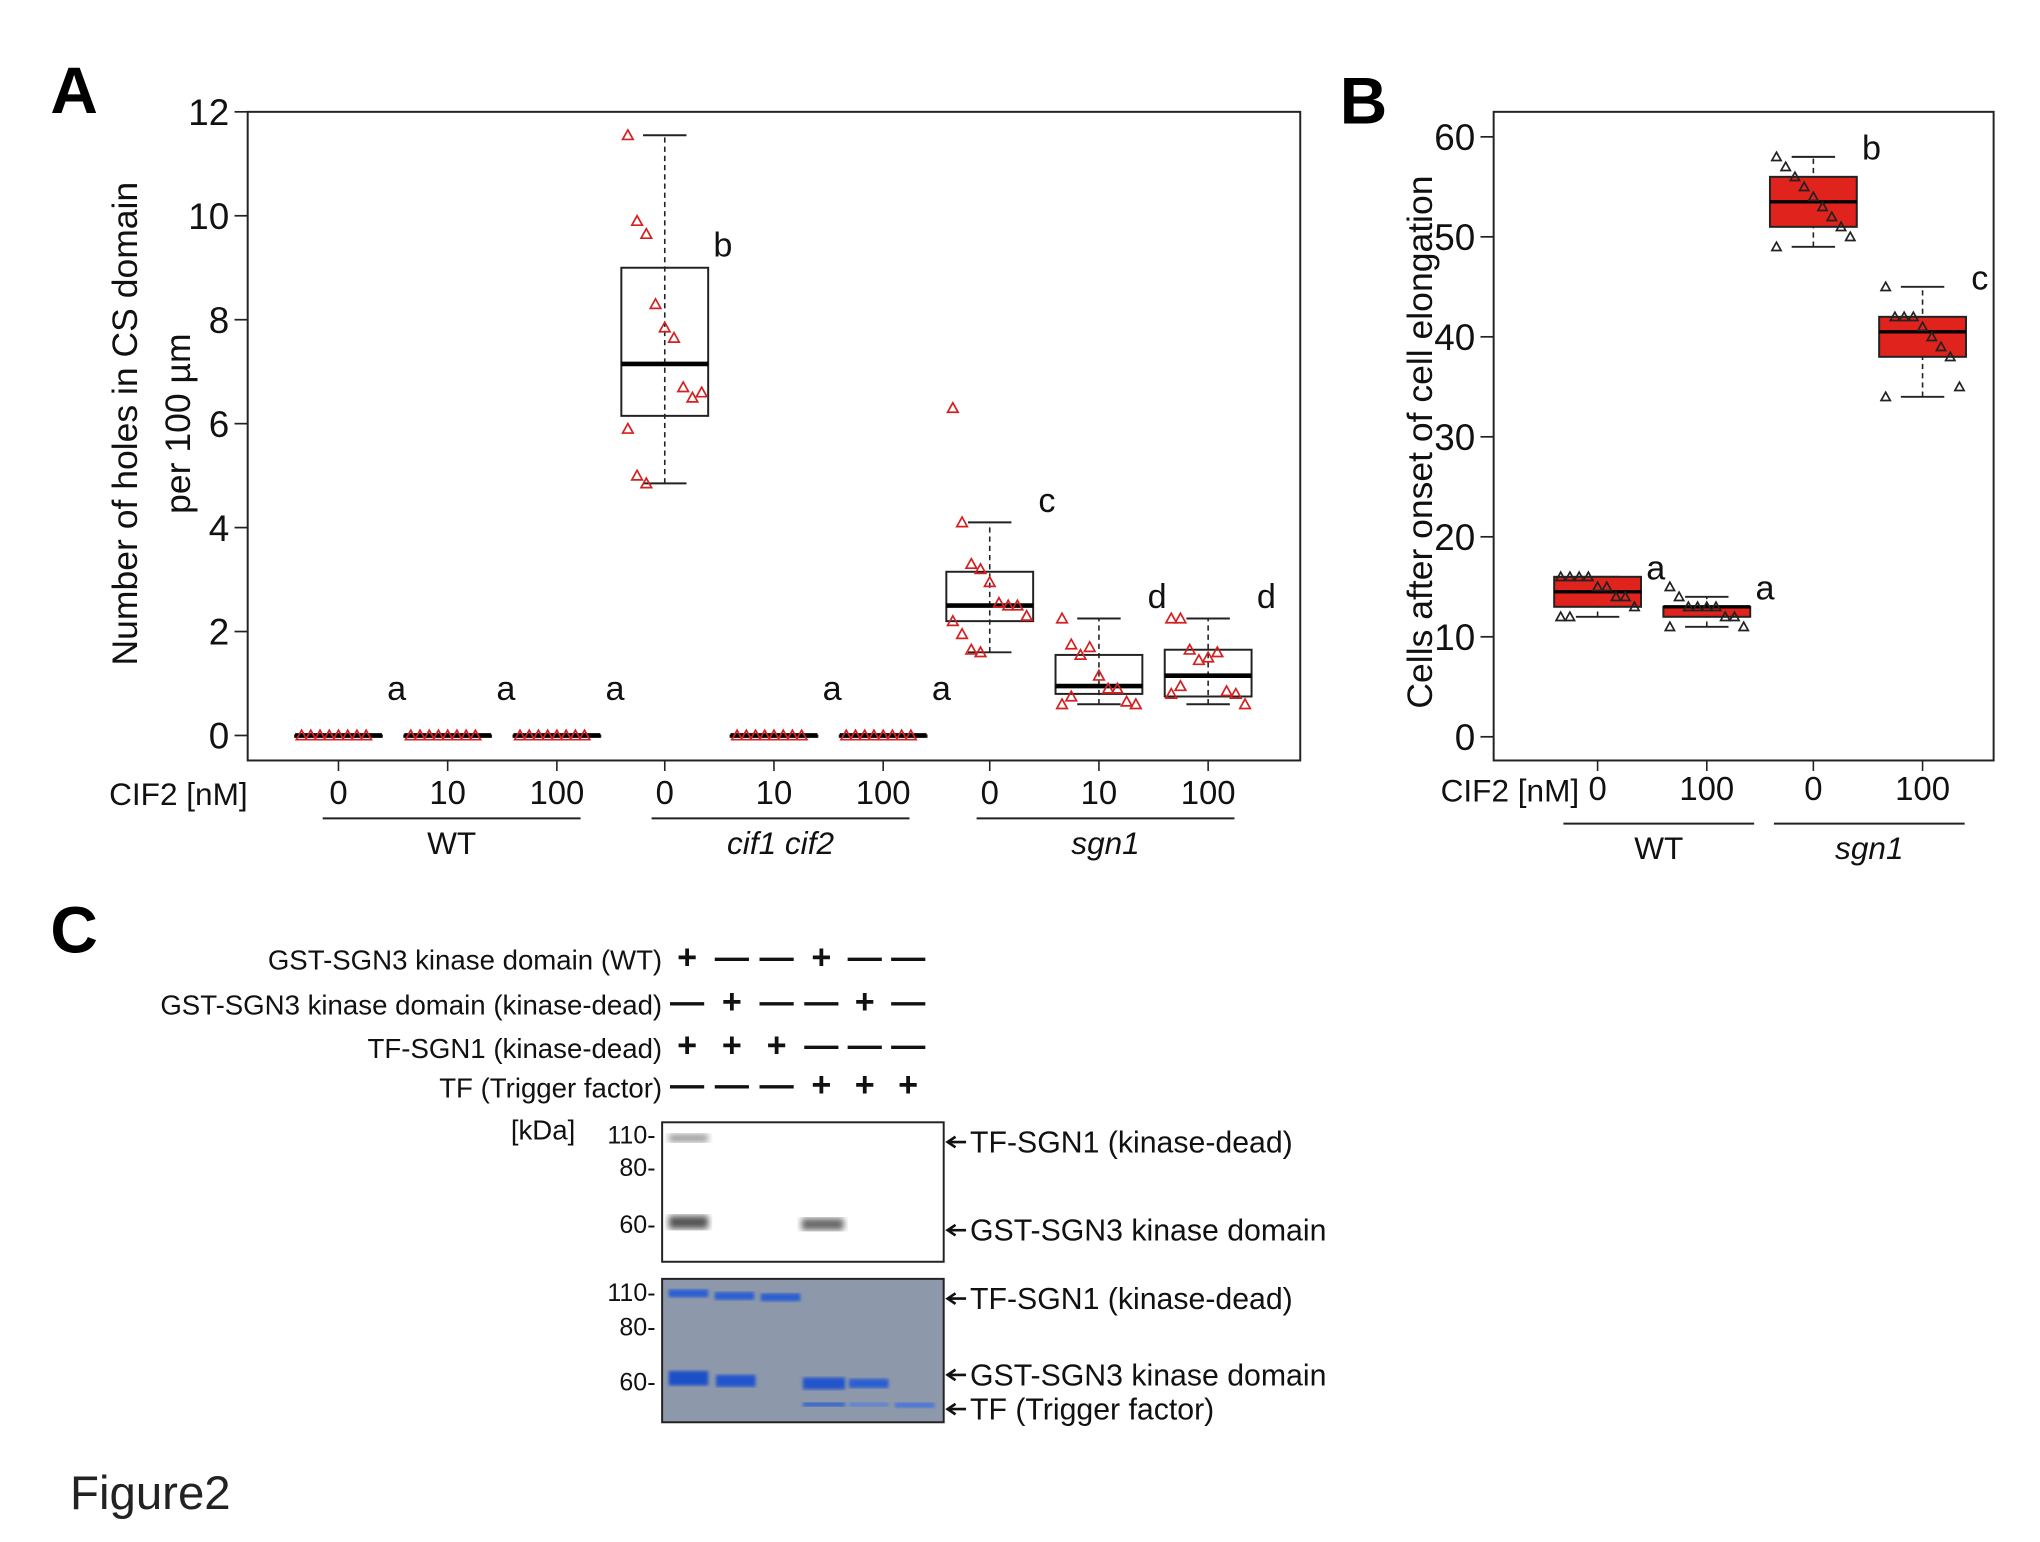 Image resolution: width=2040 pixels, height=1542 pixels. I want to click on x-tick-label: 10, so click(1099, 792).